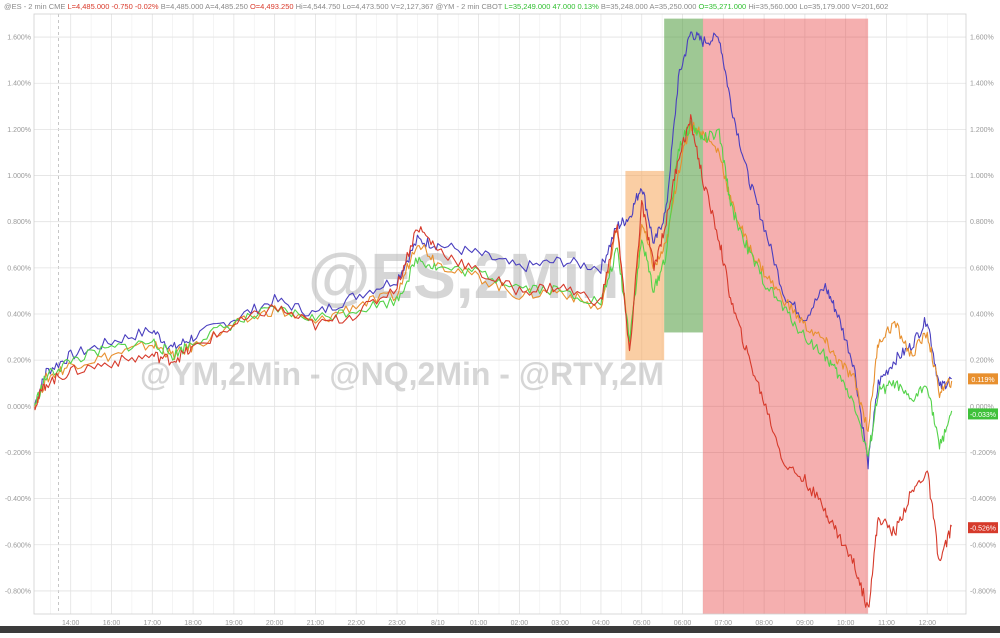 Image resolution: width=1000 pixels, height=638 pixels. Describe the element at coordinates (19, 361) in the screenshot. I see `y-tick-label-left: 0.200%` at that location.